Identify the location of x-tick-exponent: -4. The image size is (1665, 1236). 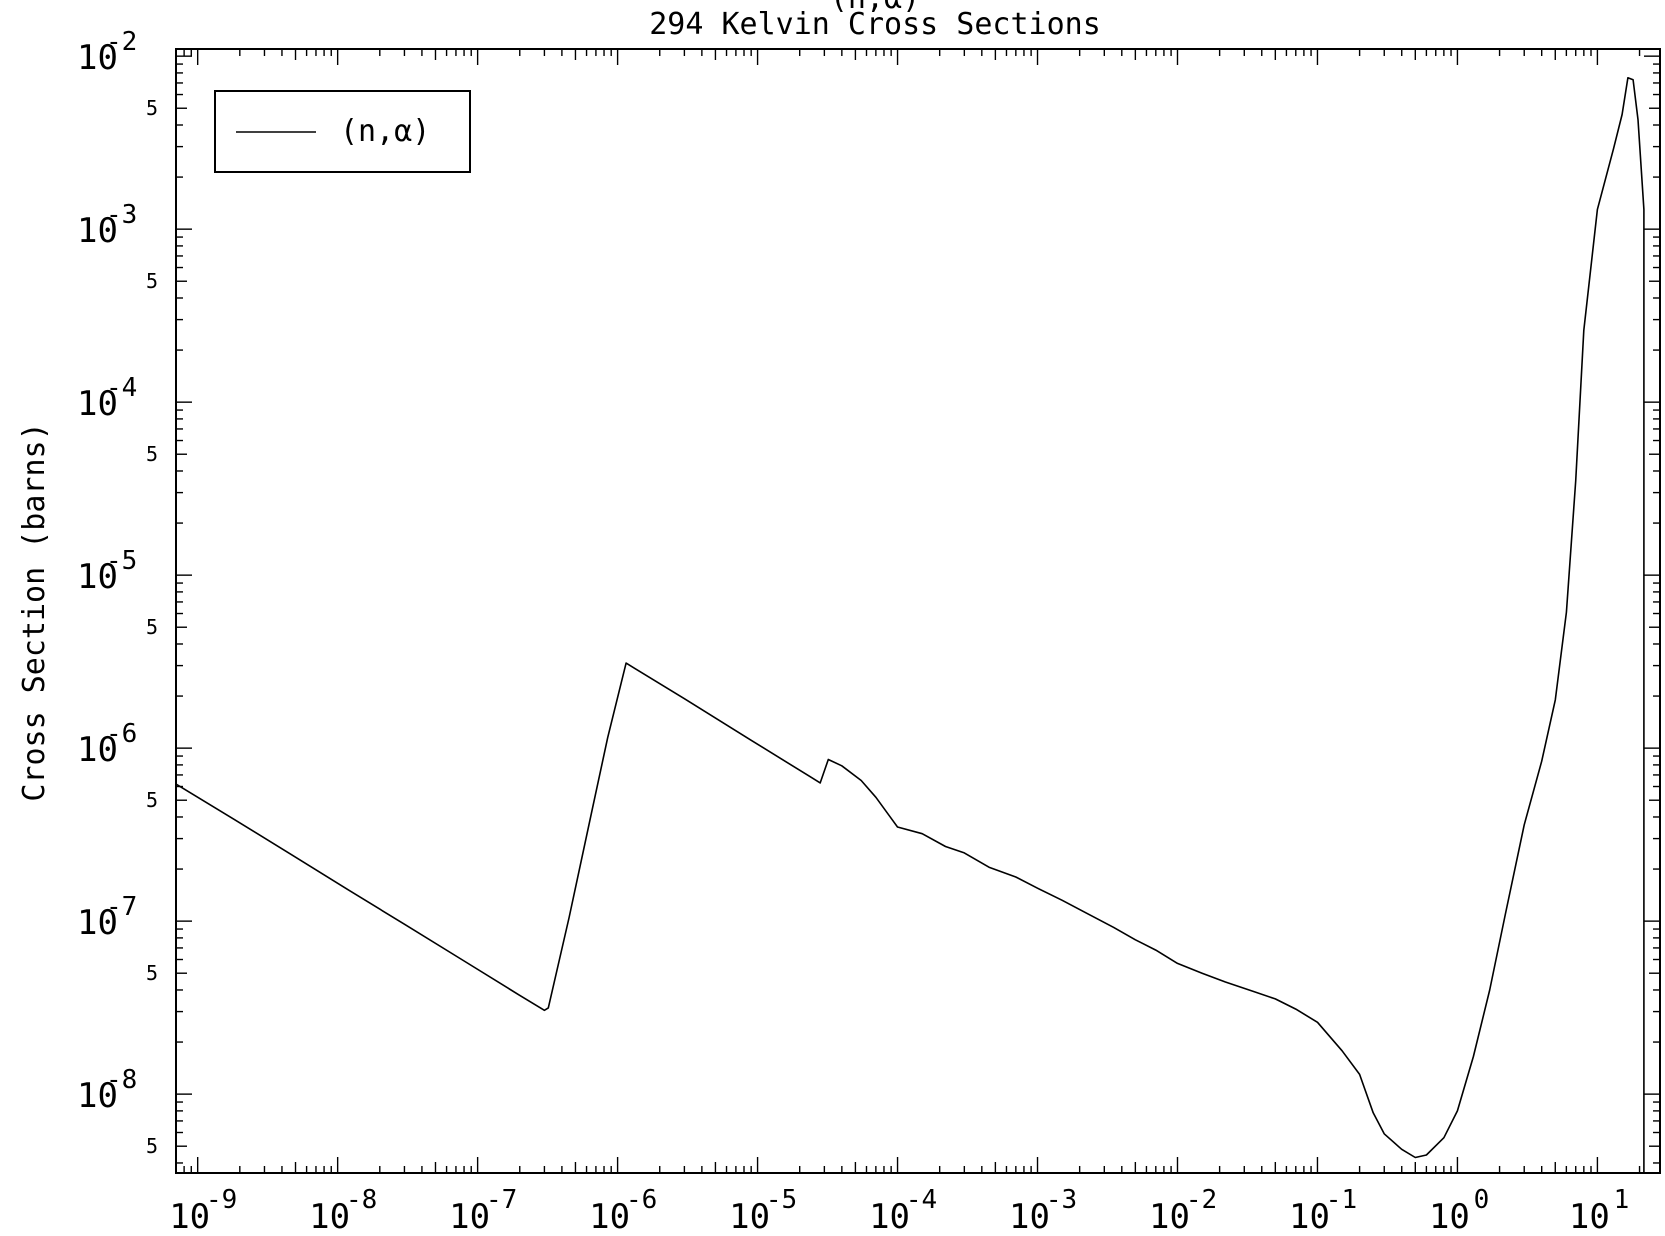
(921, 1200).